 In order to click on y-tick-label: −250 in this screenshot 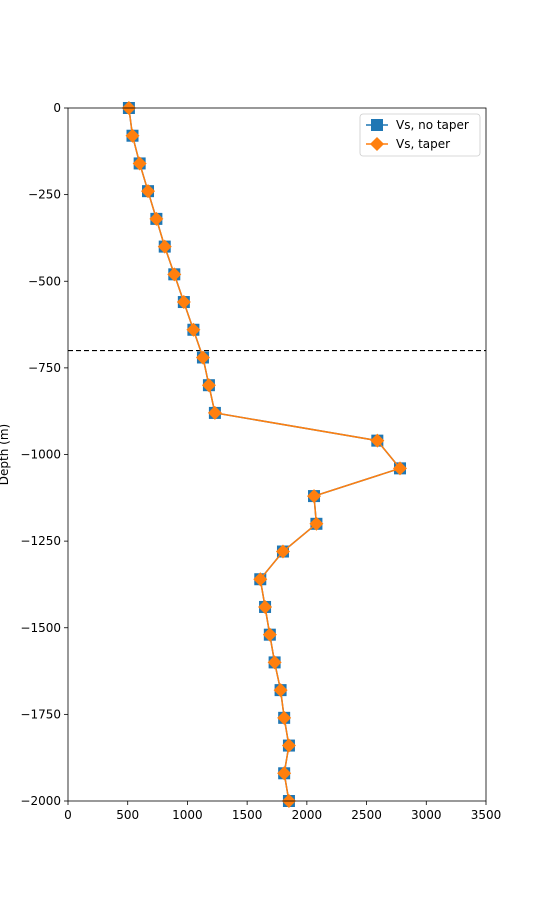, I will do `click(44, 195)`.